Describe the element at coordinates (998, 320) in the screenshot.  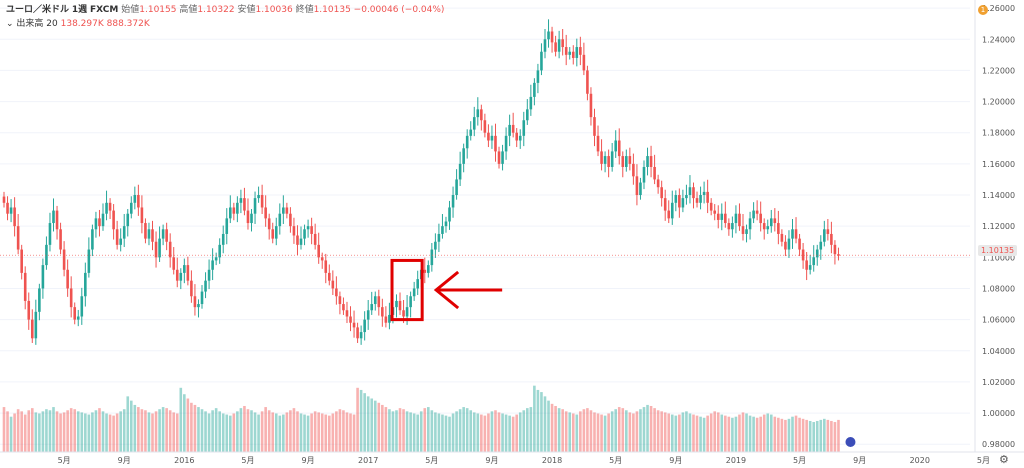
I see `y-tick-label: 1.06000` at that location.